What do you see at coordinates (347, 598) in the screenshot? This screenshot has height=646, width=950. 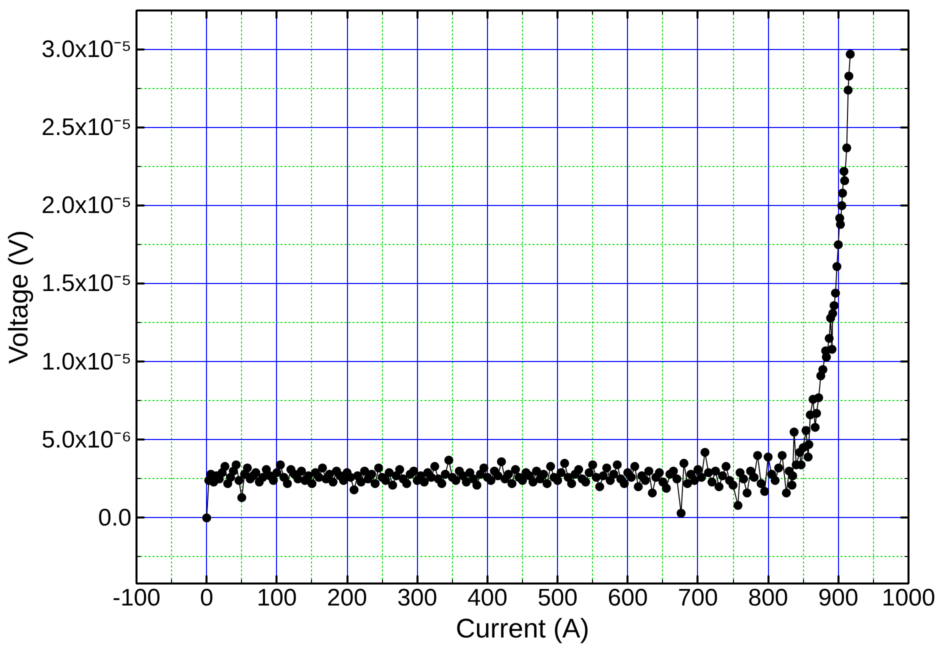 I see `x-tick-label: 200` at bounding box center [347, 598].